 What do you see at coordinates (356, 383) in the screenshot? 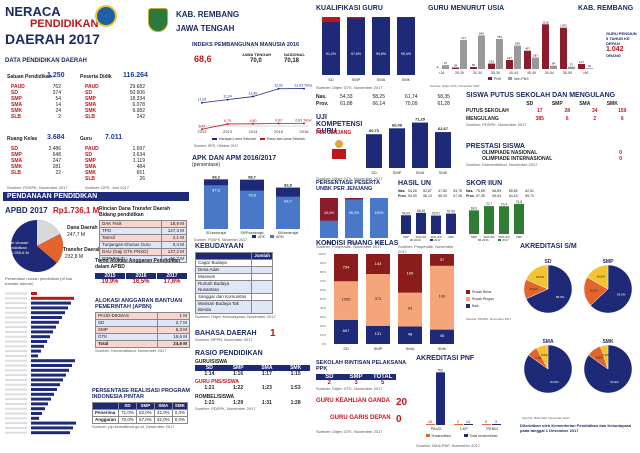
I see `rintisan-value: 3` at bounding box center [356, 383].